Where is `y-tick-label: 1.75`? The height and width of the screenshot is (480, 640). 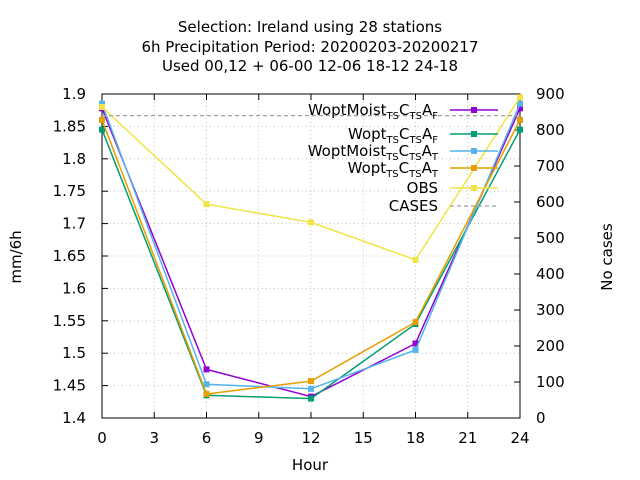 y-tick-label: 1.75 is located at coordinates (69, 191).